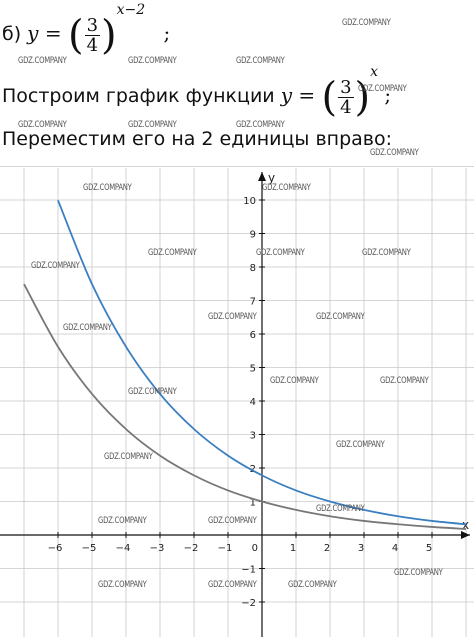 This screenshot has width=474, height=637. What do you see at coordinates (465, 535) in the screenshot?
I see `x-axis-arrow` at bounding box center [465, 535].